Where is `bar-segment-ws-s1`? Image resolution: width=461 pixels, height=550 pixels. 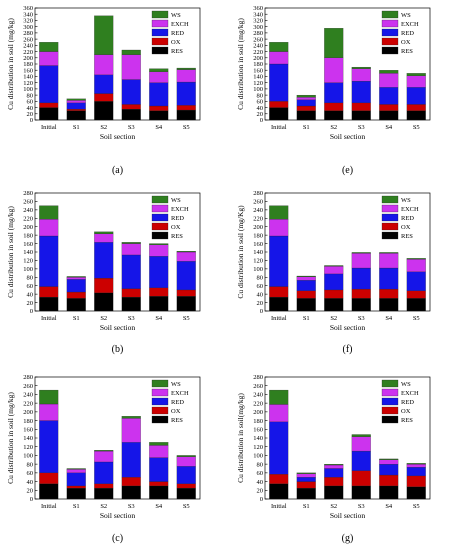
bar-segment-ws-s1 is located at coordinates (306, 473).